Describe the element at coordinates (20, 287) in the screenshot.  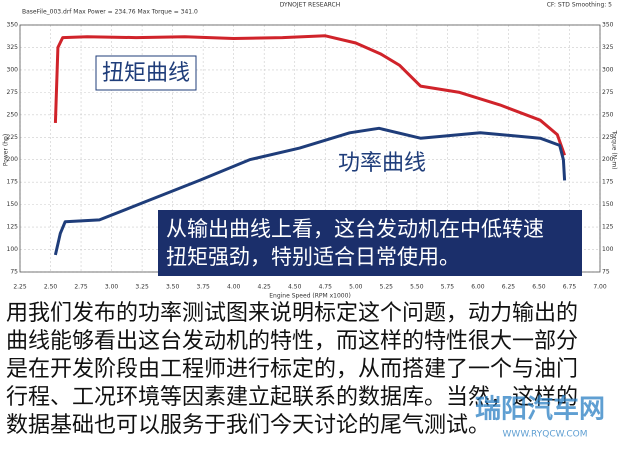
I see `x-tick-label: 2.25` at that location.